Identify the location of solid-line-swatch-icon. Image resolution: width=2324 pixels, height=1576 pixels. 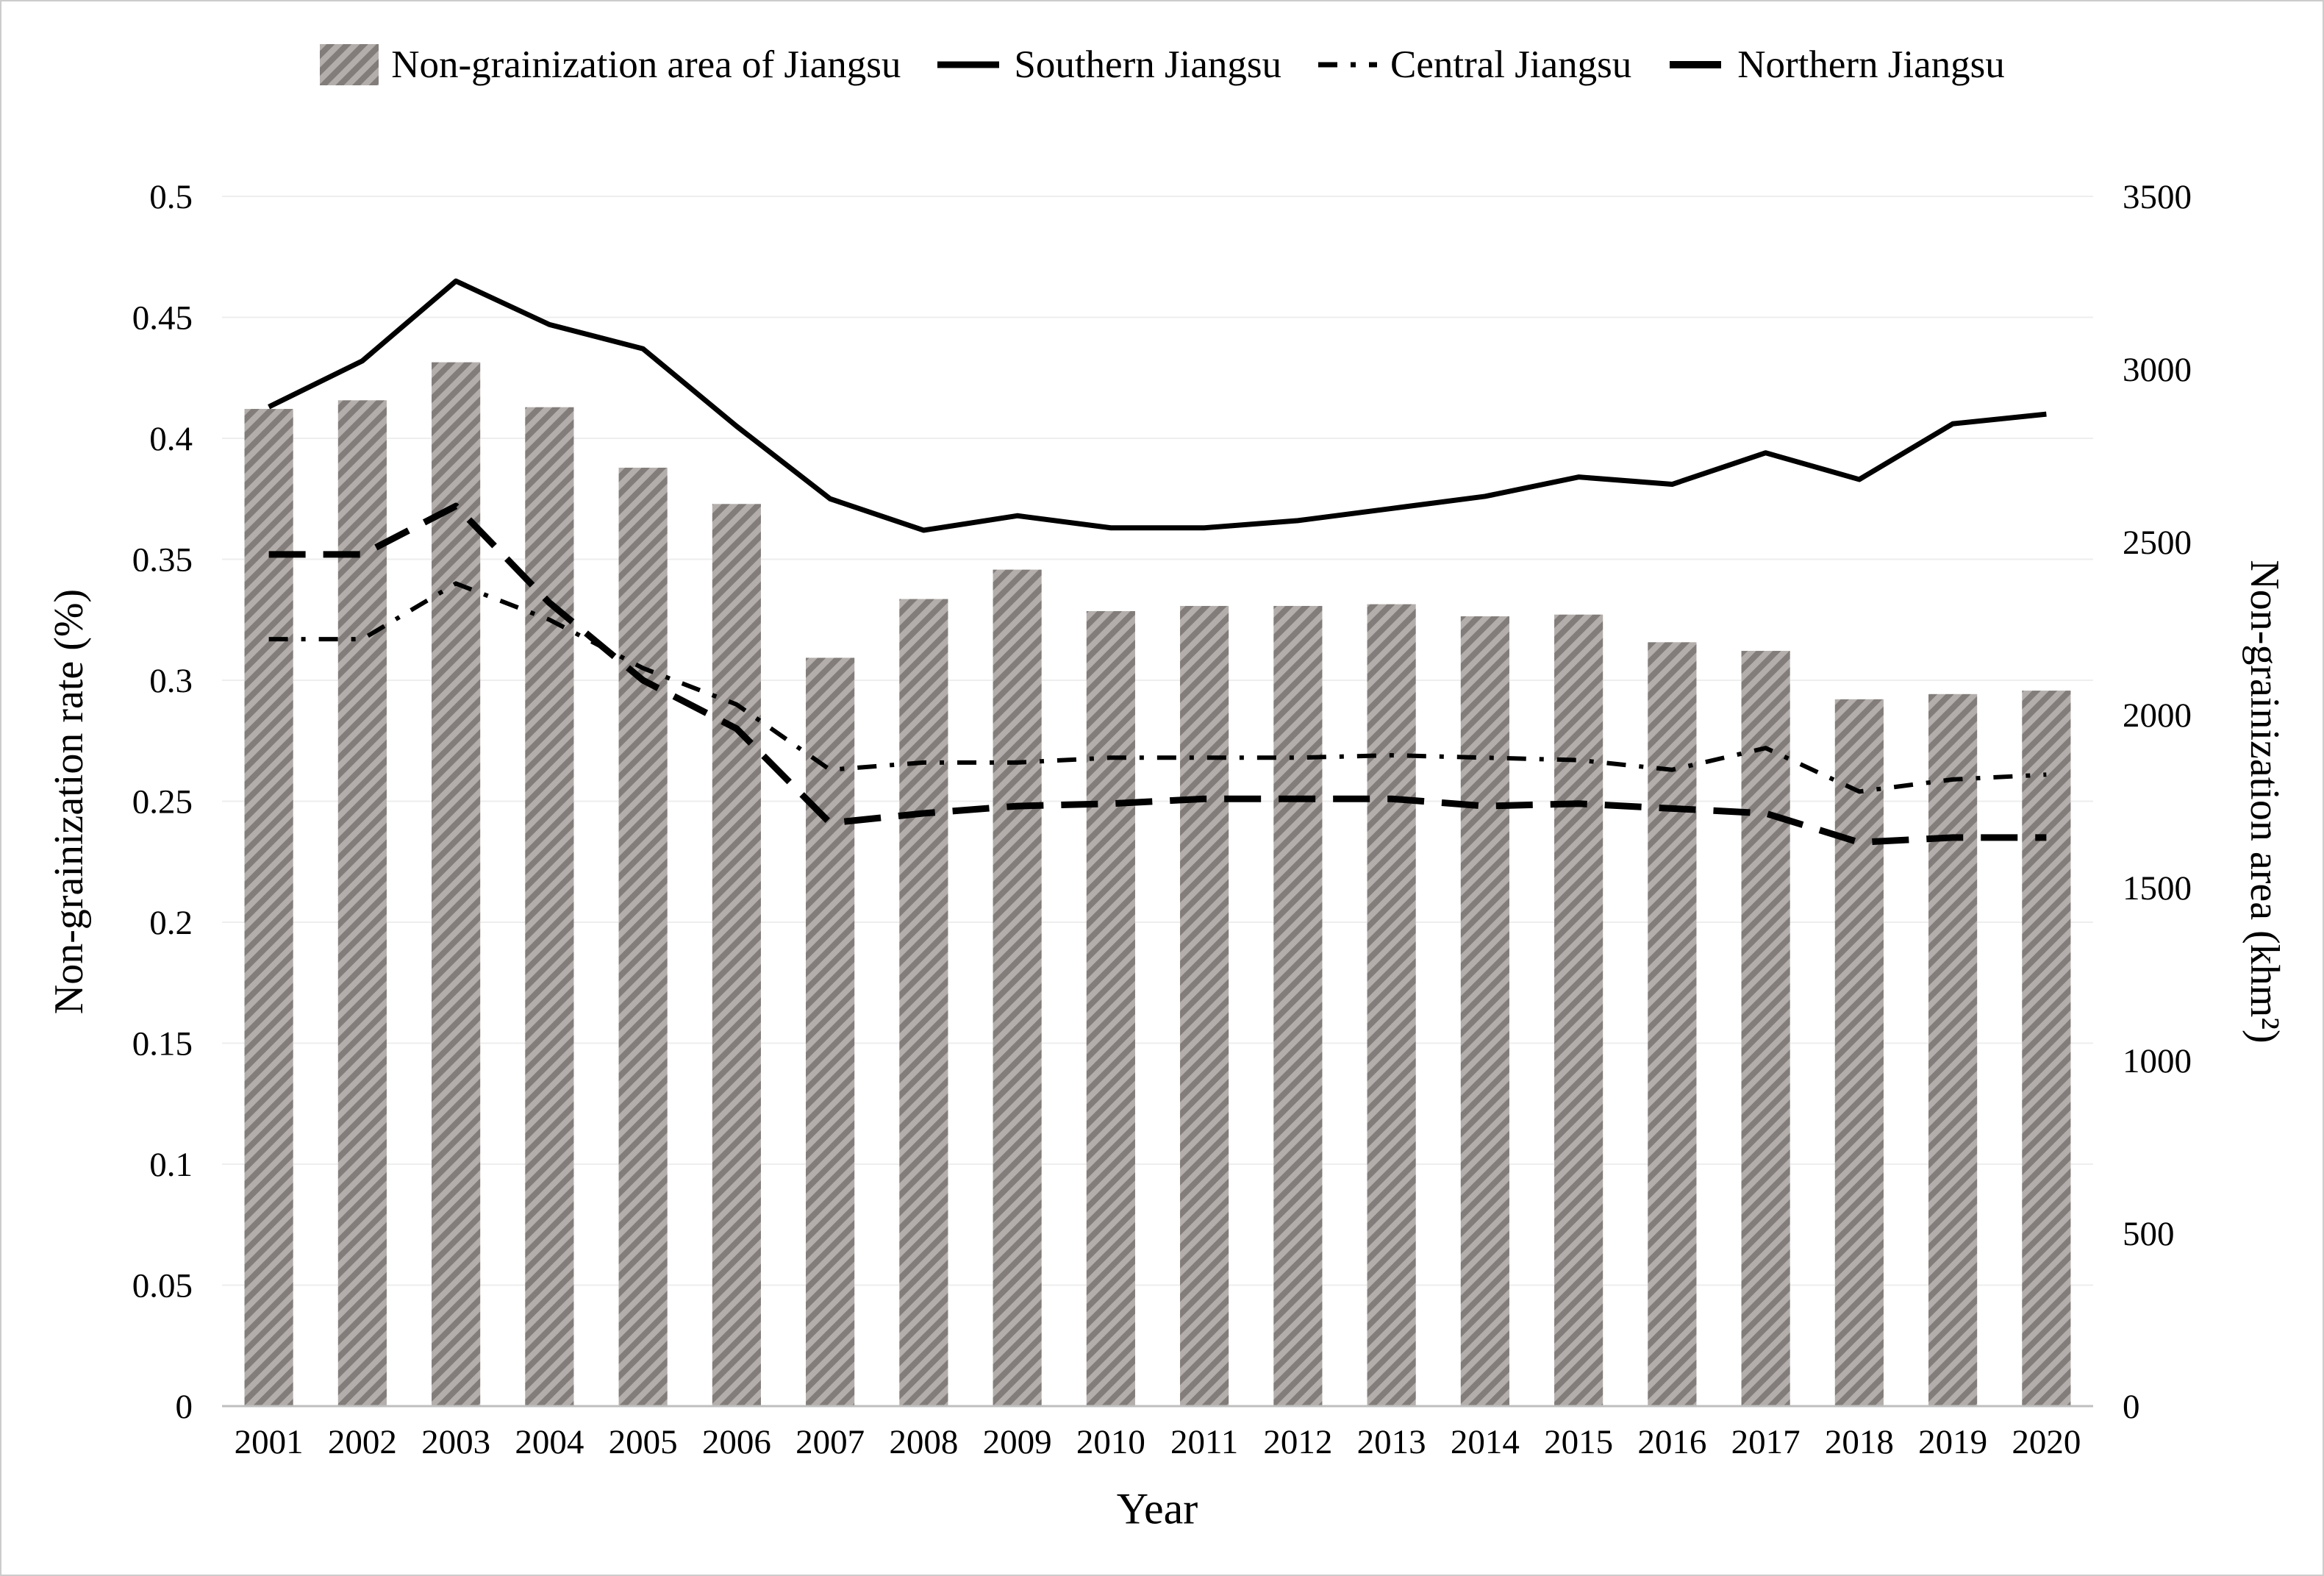
(968, 64).